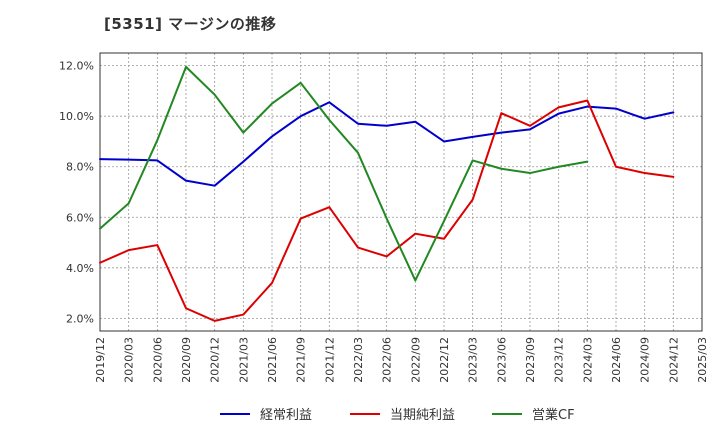 The width and height of the screenshot is (720, 440). What do you see at coordinates (186, 360) in the screenshot?
I see `x-tick-label: 2020/09` at bounding box center [186, 360].